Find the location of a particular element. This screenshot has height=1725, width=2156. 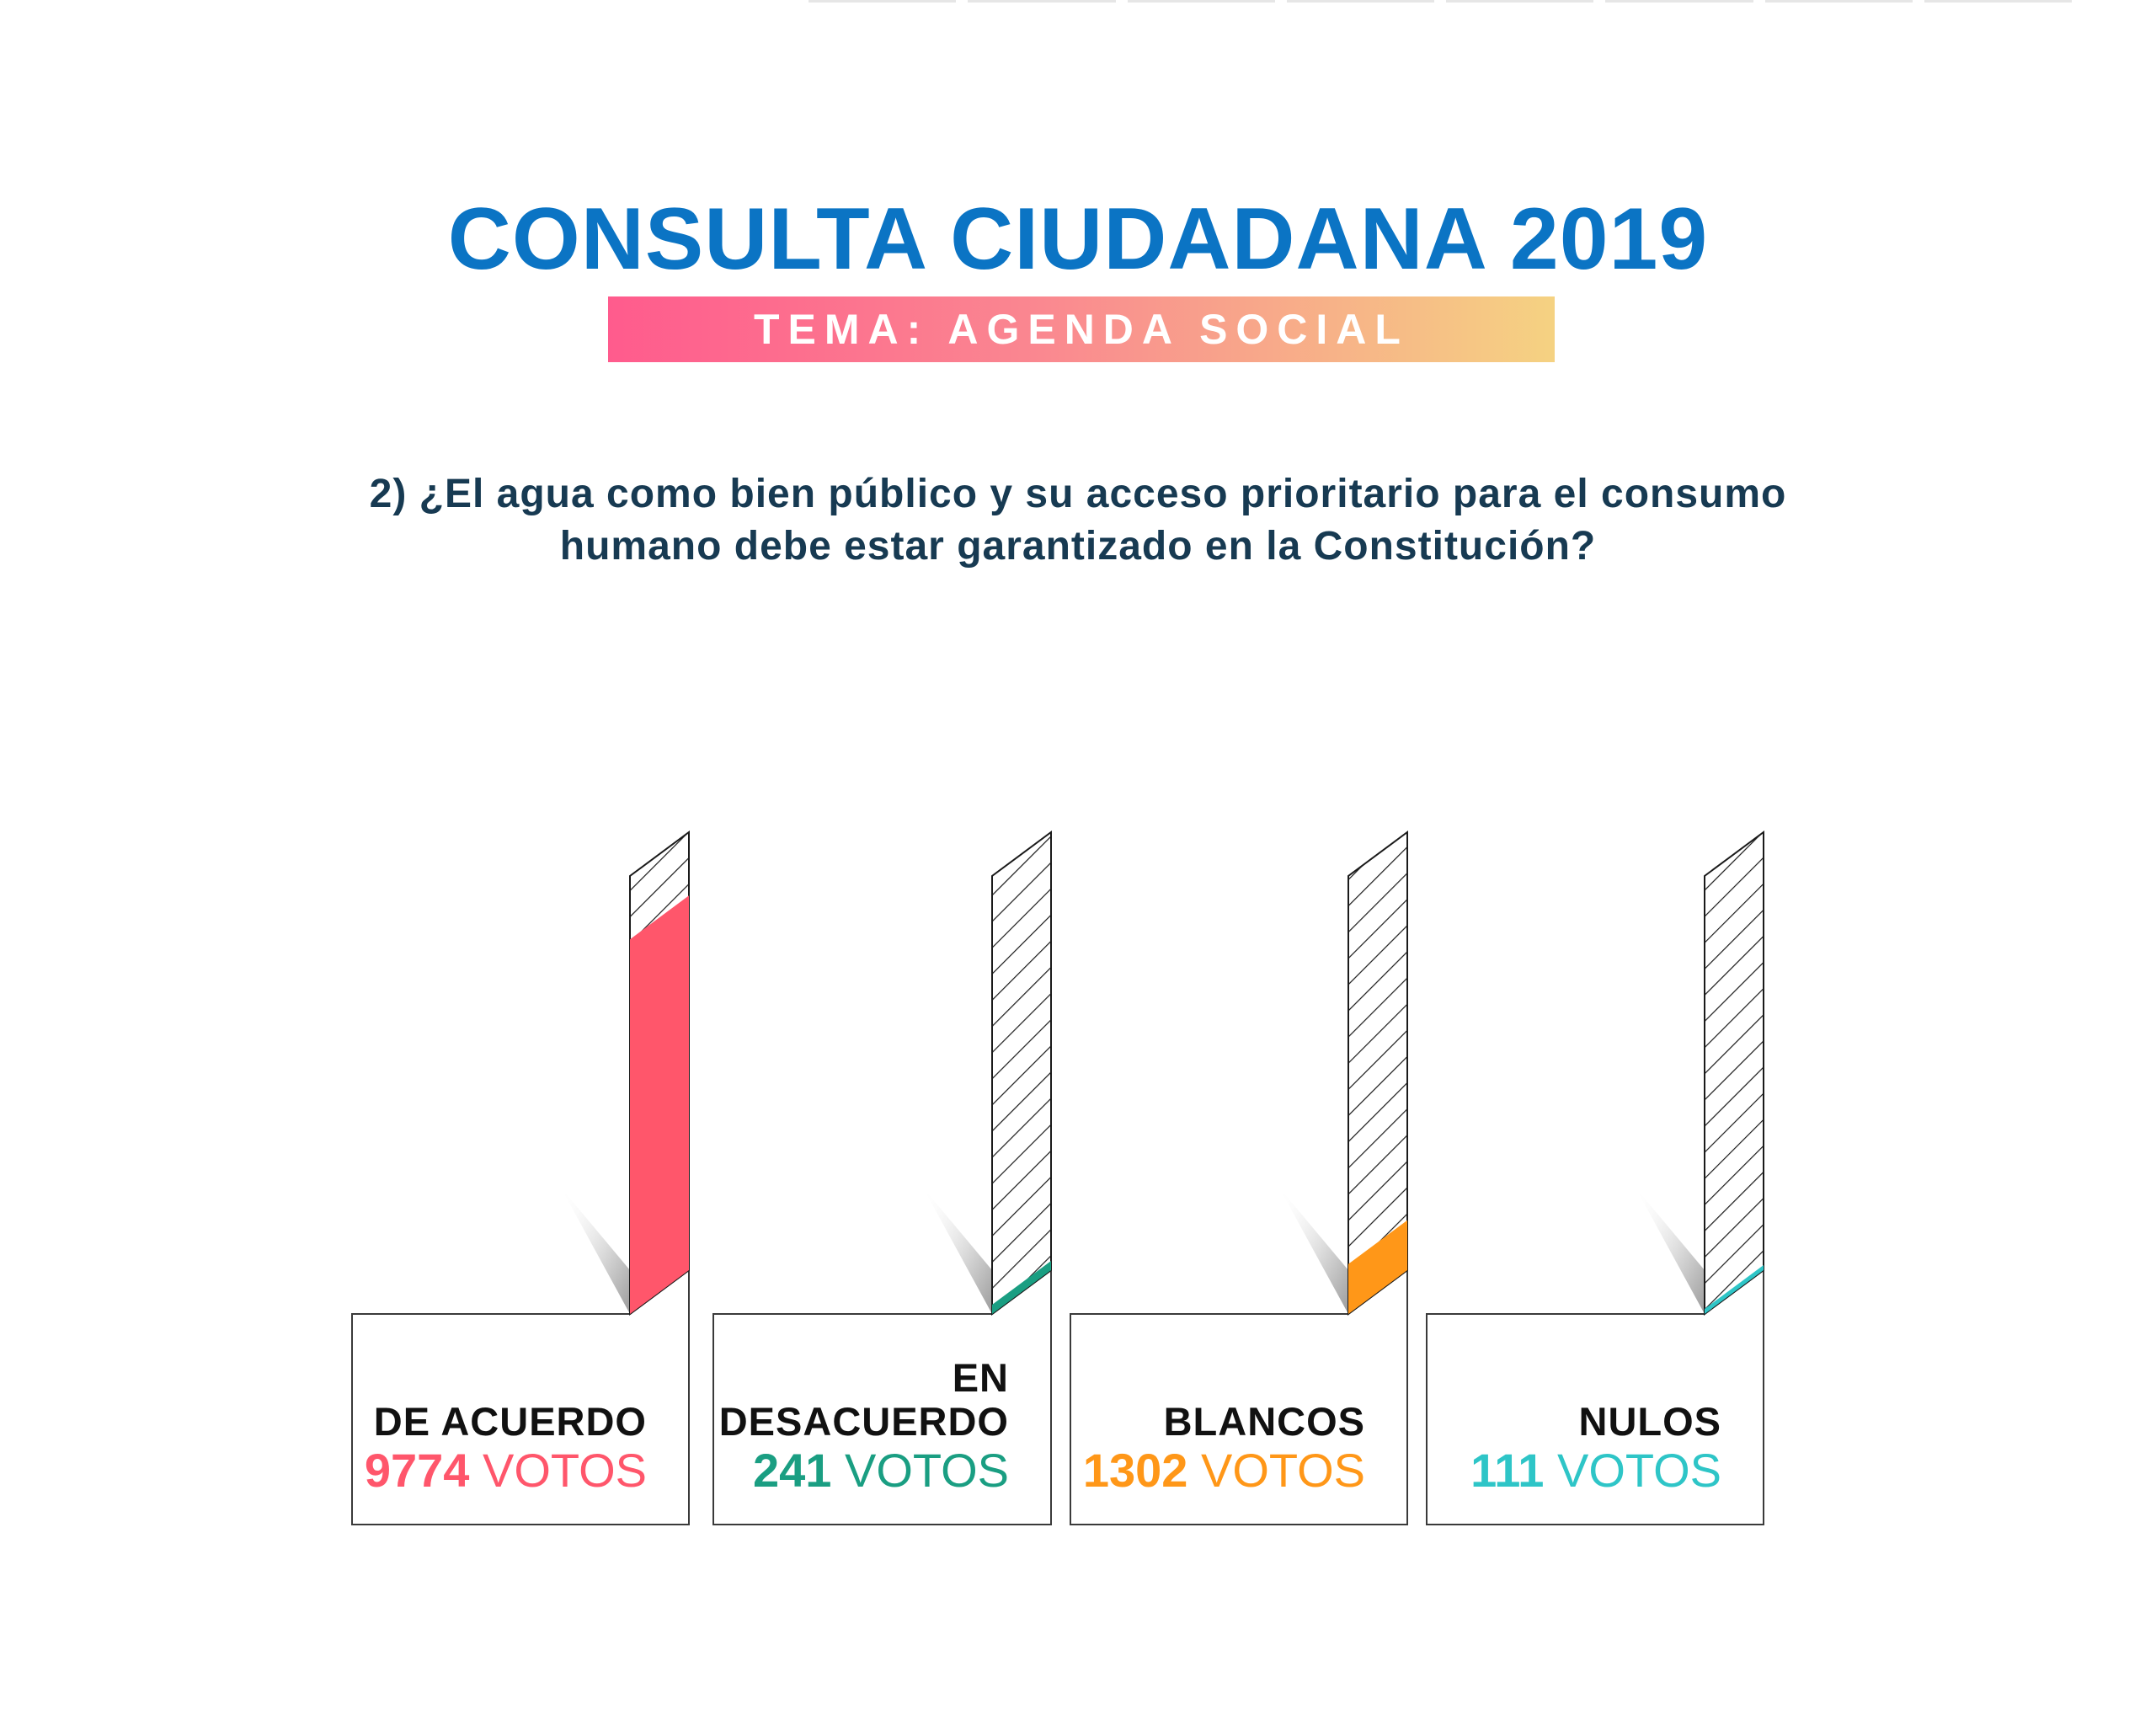

bar-label: DE ACUERDO 9774 VOTOS is located at coordinates (506, 1447).